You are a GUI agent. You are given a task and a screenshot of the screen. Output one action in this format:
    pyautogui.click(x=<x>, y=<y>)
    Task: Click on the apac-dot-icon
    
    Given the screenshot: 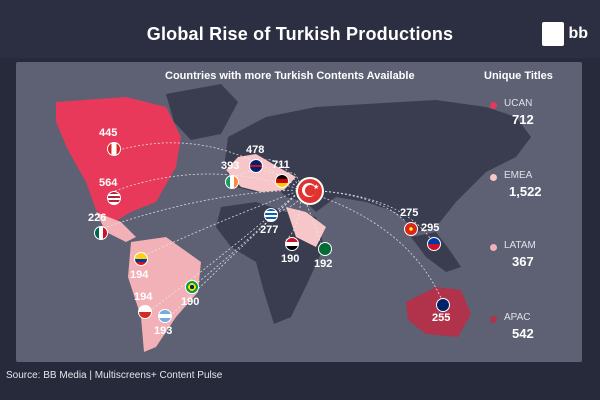 What is the action you would take?
    pyautogui.click(x=493, y=319)
    